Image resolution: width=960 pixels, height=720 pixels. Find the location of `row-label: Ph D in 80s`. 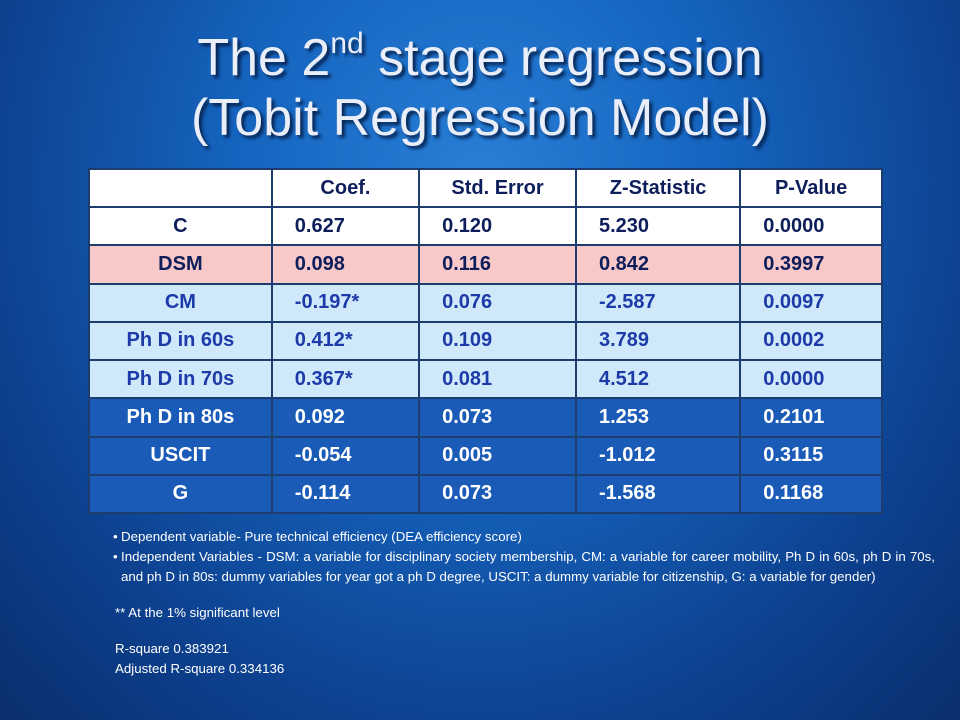

row-label: Ph D in 80s is located at coordinates (180, 417).